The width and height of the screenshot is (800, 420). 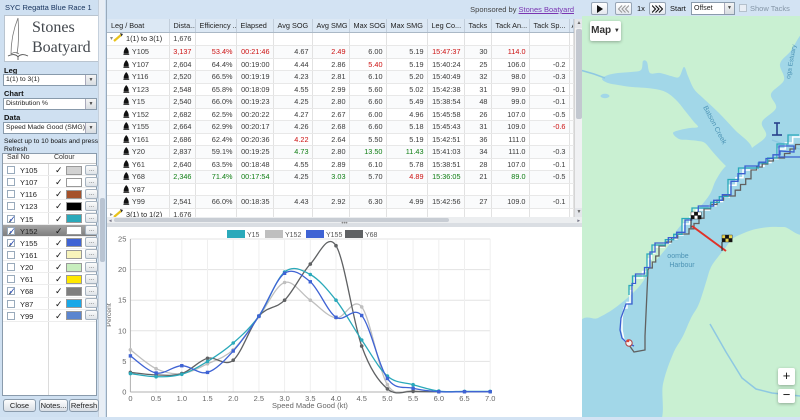 I want to click on svg-text: 2.5, so click(x=259, y=398).